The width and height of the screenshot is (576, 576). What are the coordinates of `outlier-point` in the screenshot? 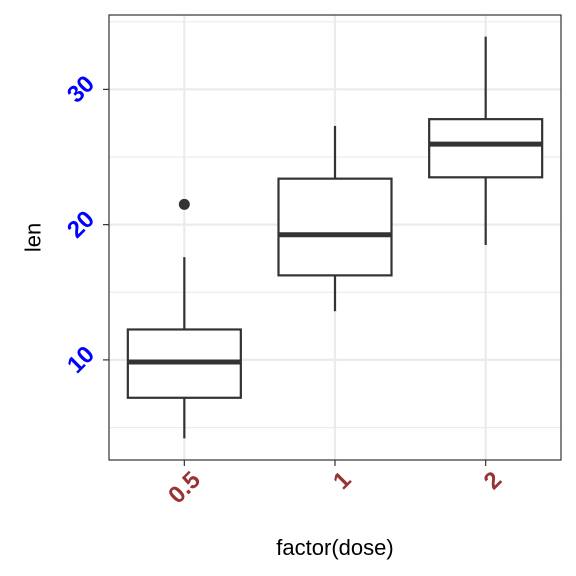 It's located at (184, 204).